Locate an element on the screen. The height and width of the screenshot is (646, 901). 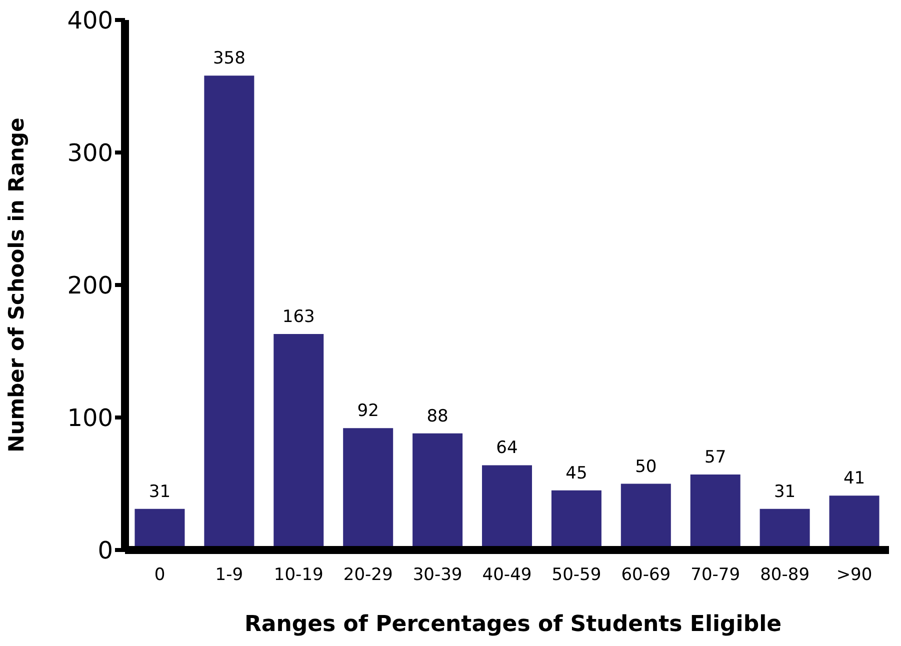
x-tick-label: 40-49 is located at coordinates (507, 575).